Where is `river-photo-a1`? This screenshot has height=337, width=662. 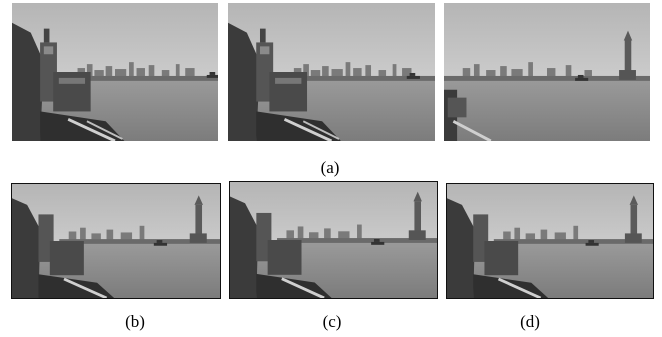
river-photo-a1 is located at coordinates (115, 72).